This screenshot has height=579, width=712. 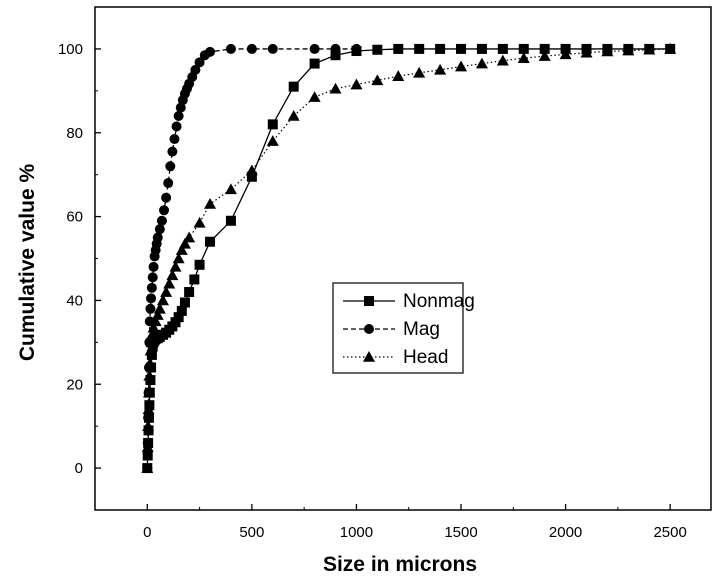 I want to click on y-tick-label: 20, so click(x=74, y=384).